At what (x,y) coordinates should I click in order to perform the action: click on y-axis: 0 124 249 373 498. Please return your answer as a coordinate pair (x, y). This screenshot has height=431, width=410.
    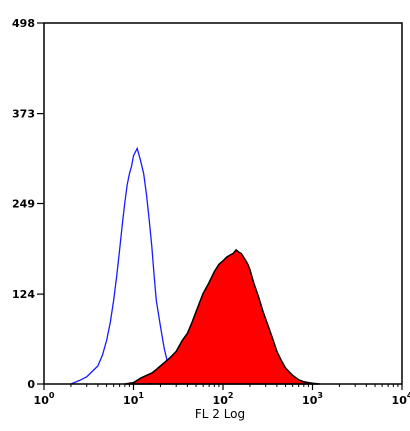
    Looking at the image, I should click on (28, 204).